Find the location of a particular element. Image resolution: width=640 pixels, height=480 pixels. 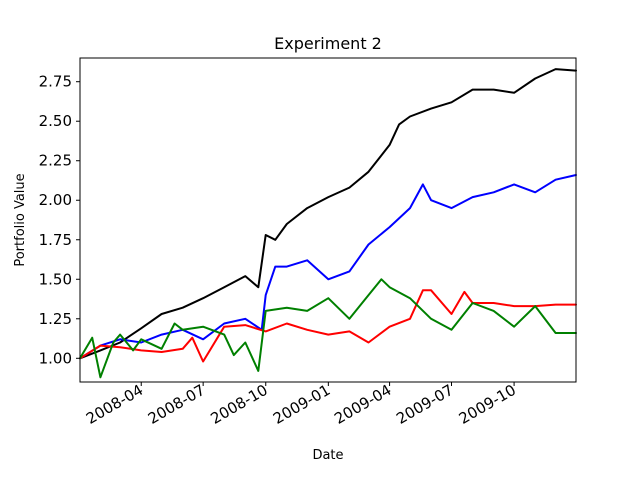

y-tick-label: 2.25 is located at coordinates (55, 161).